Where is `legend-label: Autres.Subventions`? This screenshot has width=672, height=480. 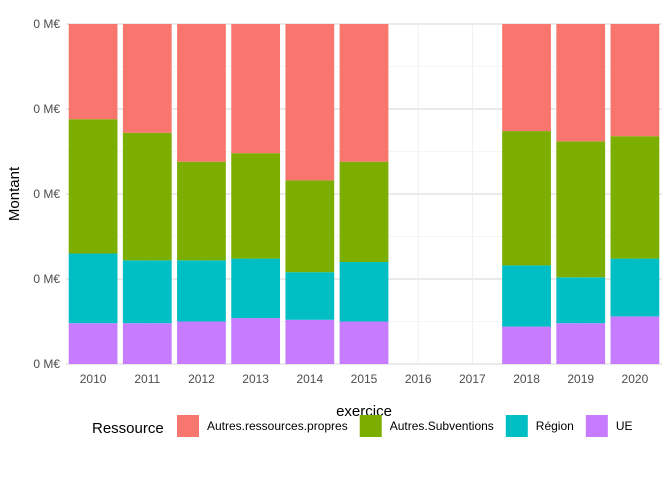 legend-label: Autres.Subventions is located at coordinates (442, 426).